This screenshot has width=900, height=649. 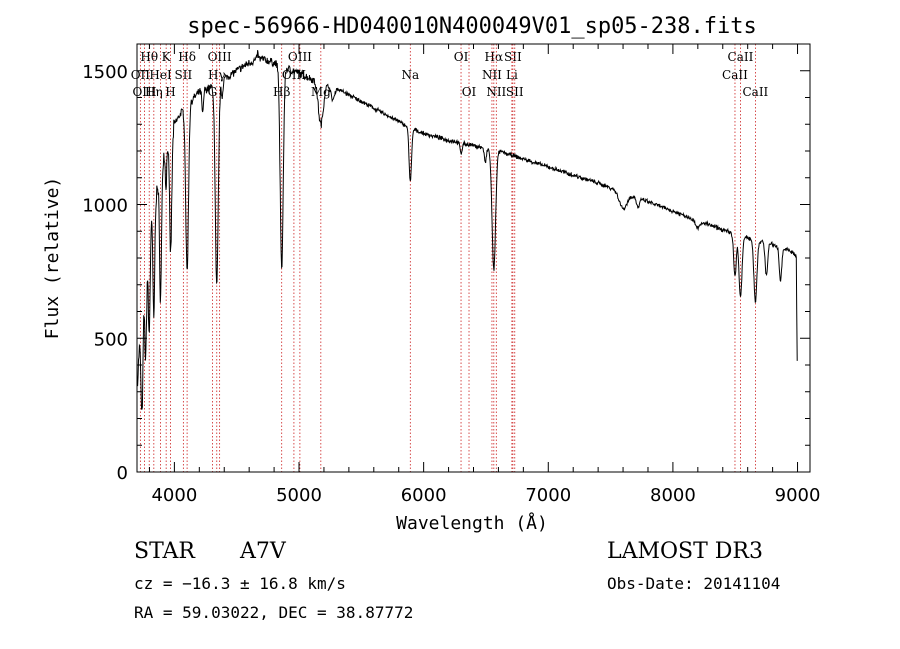 What do you see at coordinates (141, 75) in the screenshot?
I see `line-marker-label-1: OII` at bounding box center [141, 75].